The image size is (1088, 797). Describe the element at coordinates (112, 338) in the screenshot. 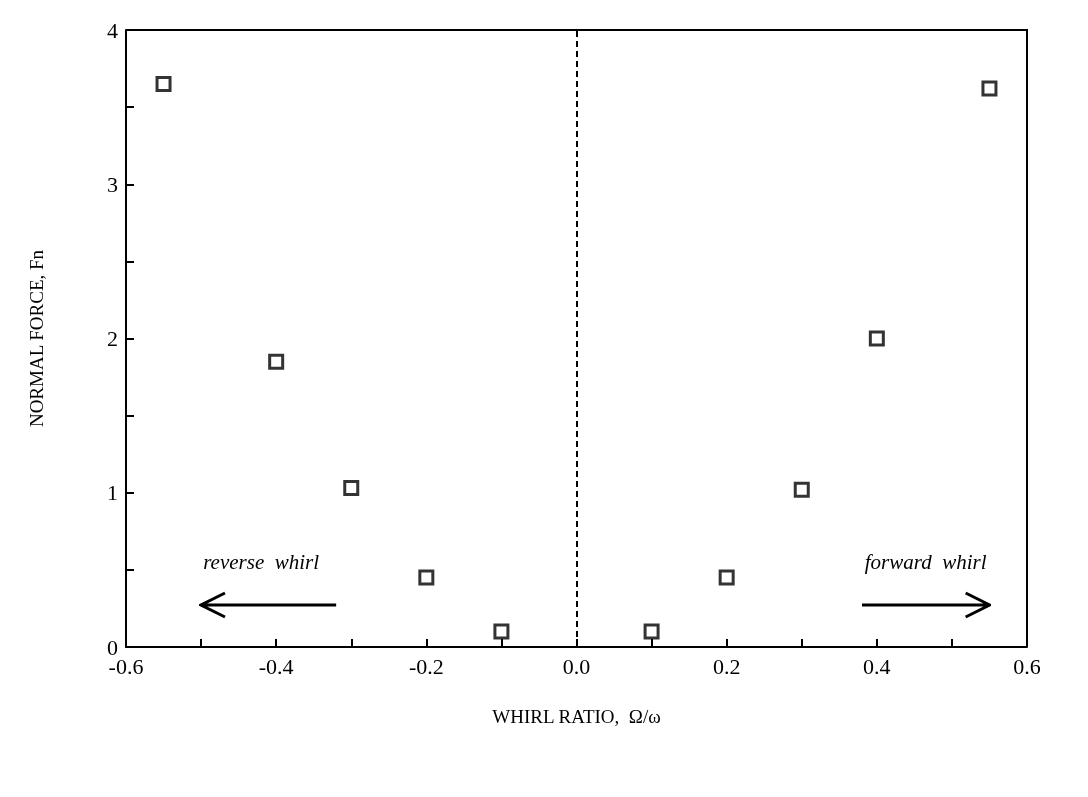

I see `y-tick-label: 2` at that location.